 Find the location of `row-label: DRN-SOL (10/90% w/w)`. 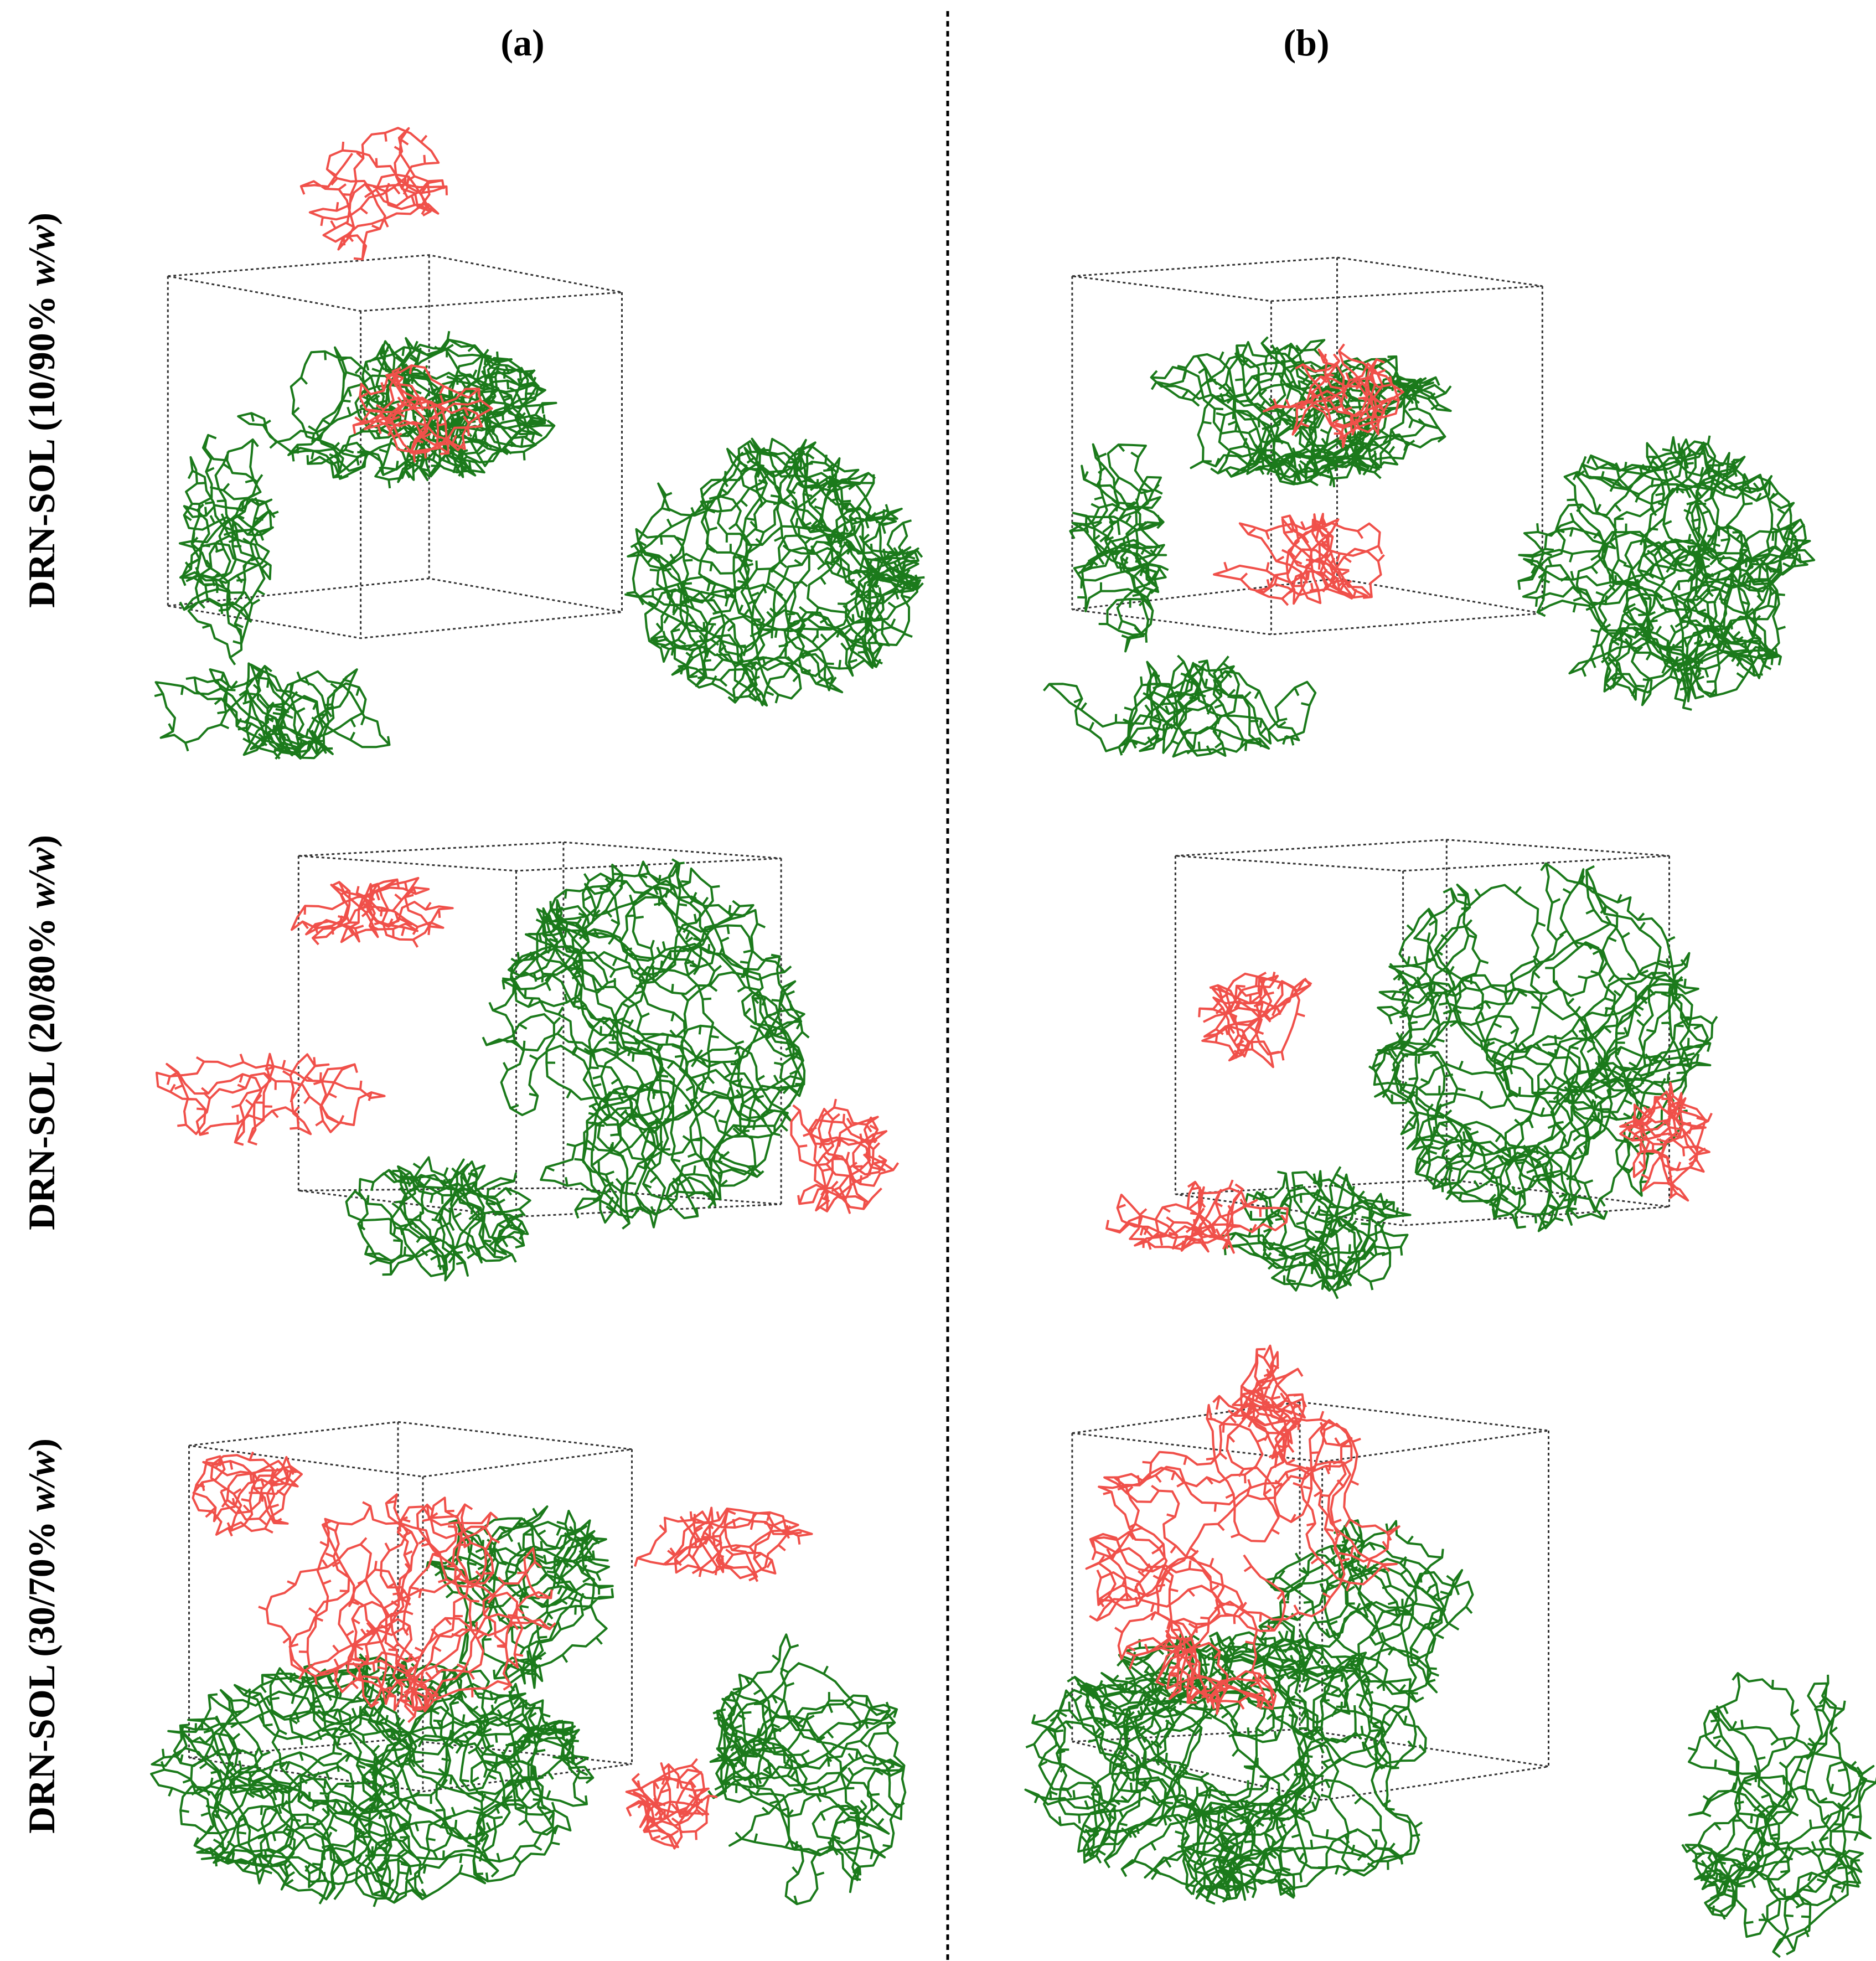

row-label: DRN-SOL (10/90% w/w) is located at coordinates (41, 410).